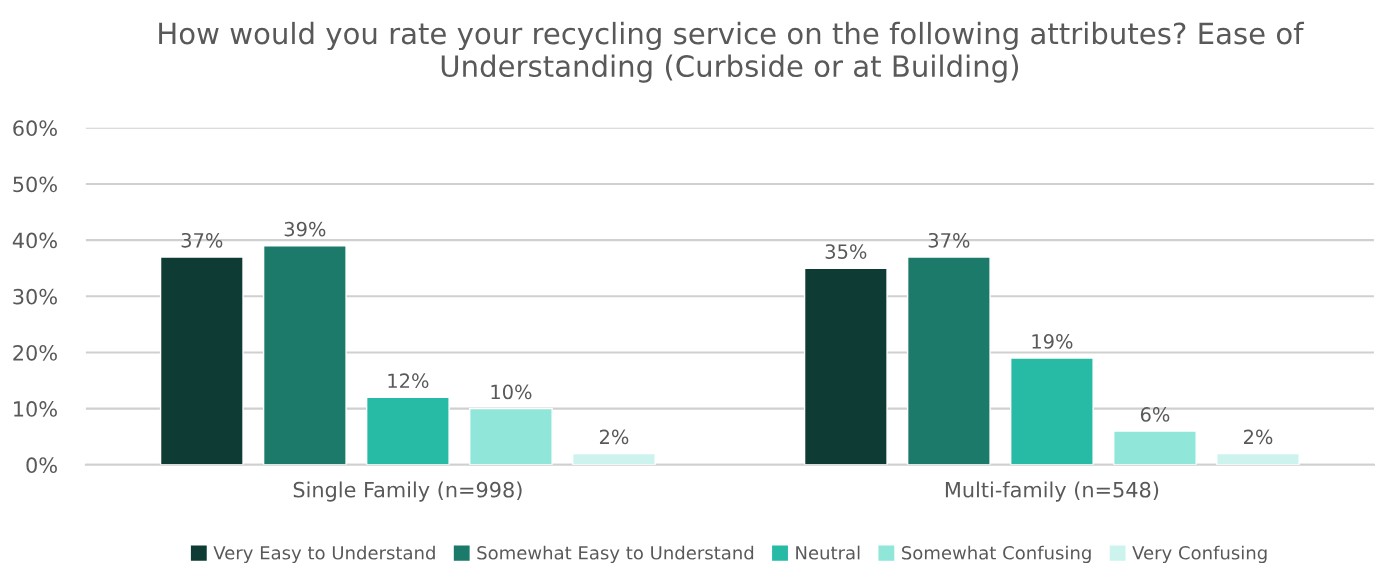 The height and width of the screenshot is (581, 1385). What do you see at coordinates (35, 184) in the screenshot?
I see `y-tick-label: 50%` at bounding box center [35, 184].